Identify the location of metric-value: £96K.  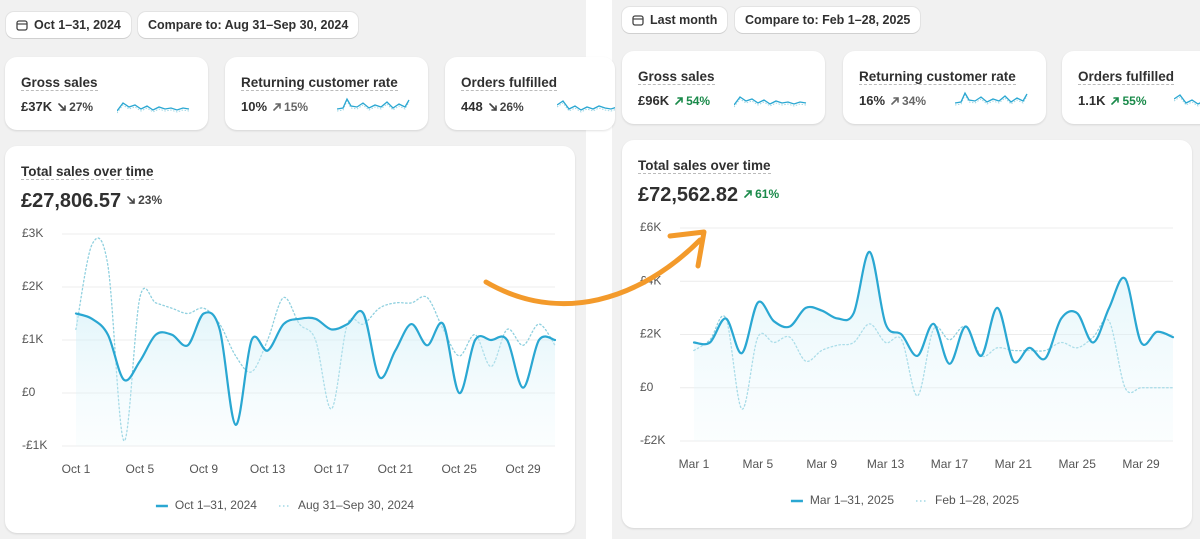
(654, 100).